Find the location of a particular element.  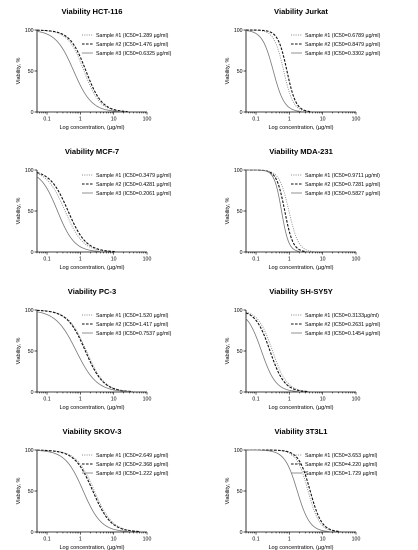

chart-title: Viability Jurkat is located at coordinates (301, 11).